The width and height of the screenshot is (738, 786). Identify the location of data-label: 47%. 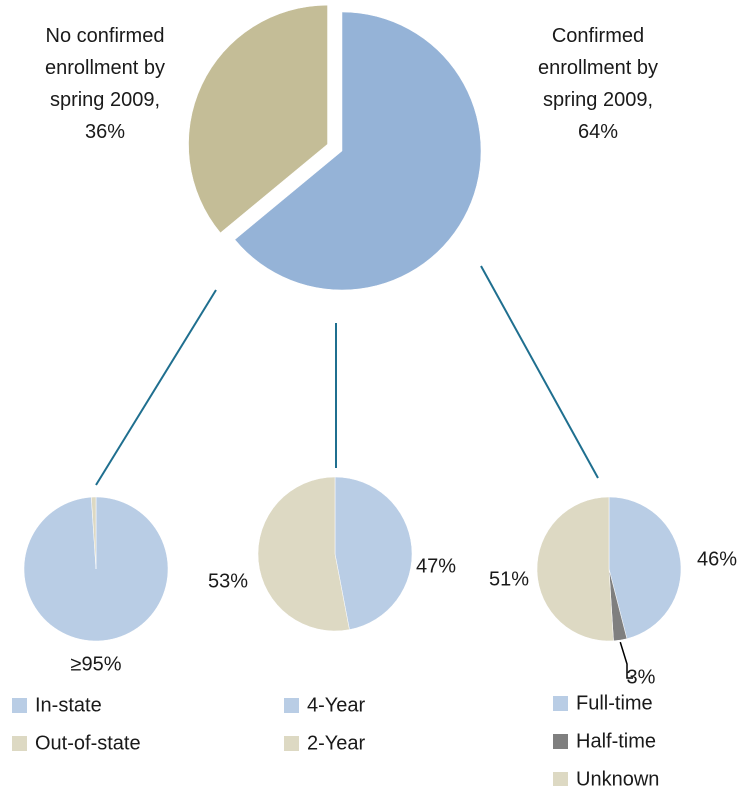
(436, 566).